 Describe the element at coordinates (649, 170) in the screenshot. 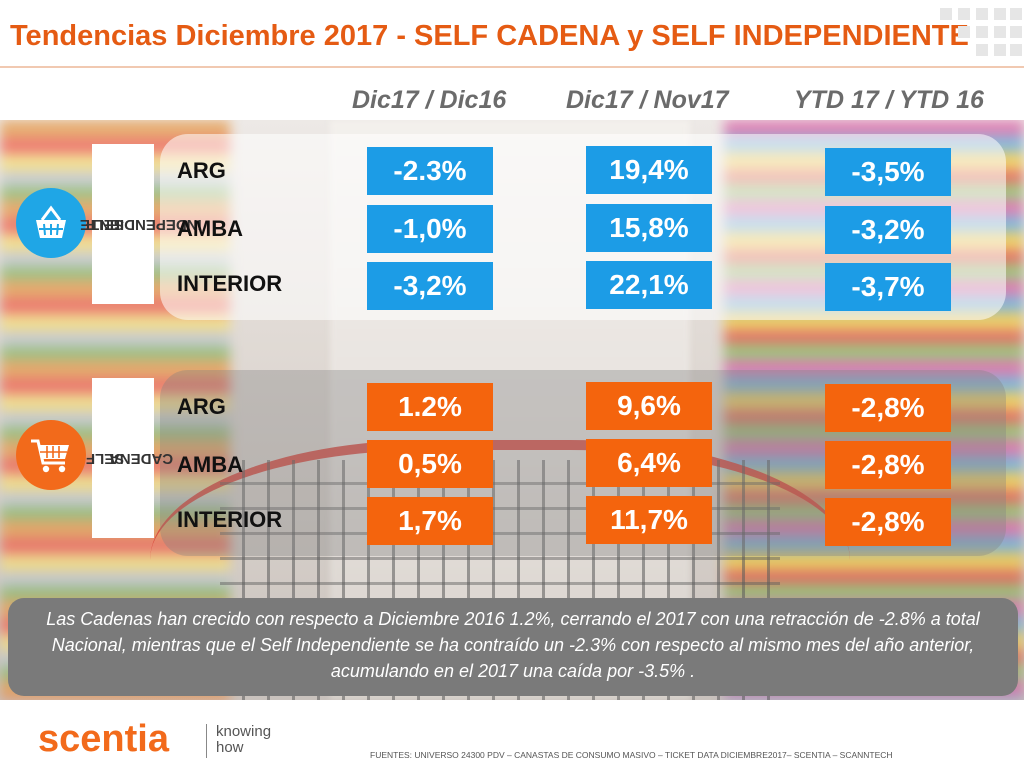

I see `value-cell: 19,4%` at that location.